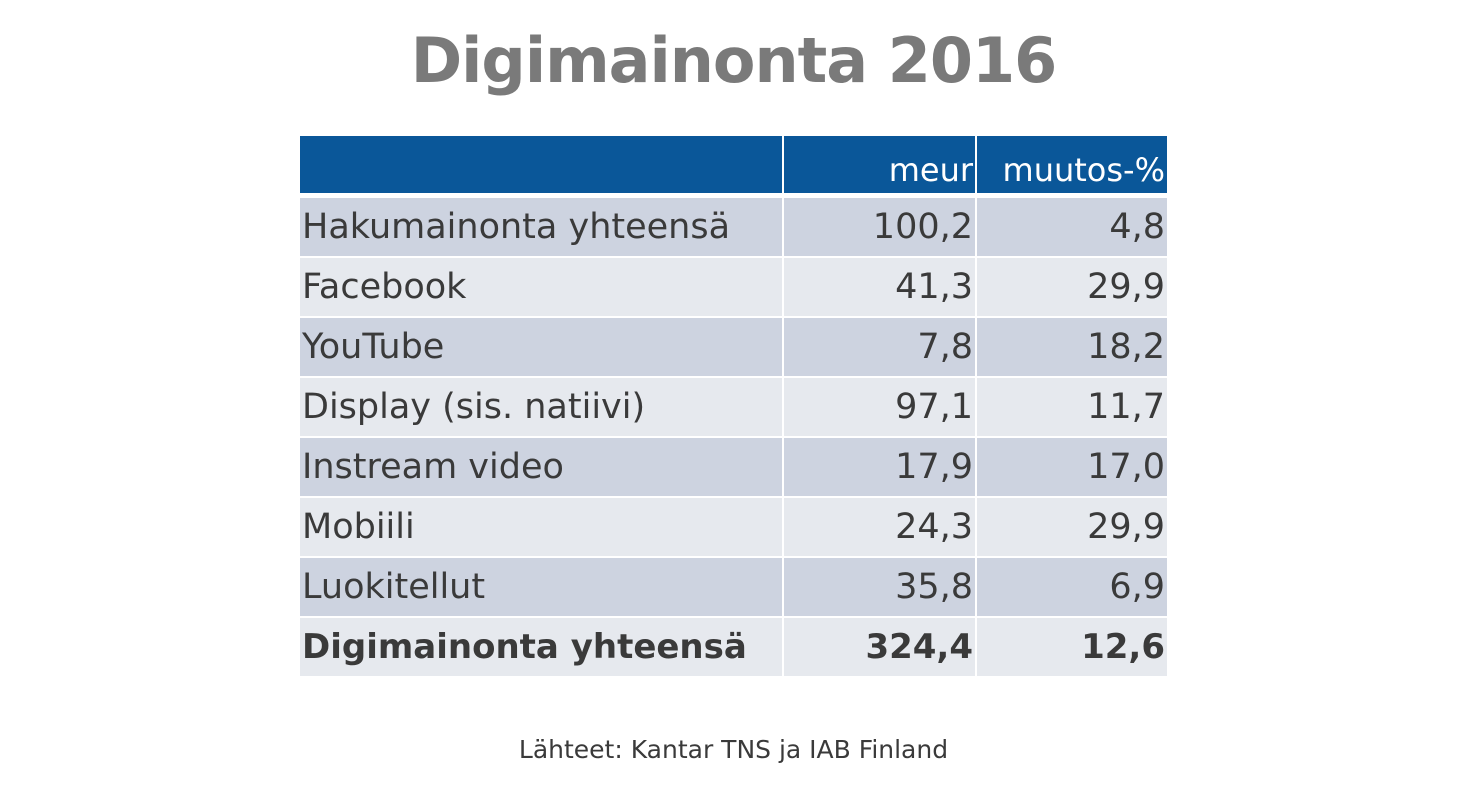  I want to click on row-label: Luokitellut, so click(541, 587).